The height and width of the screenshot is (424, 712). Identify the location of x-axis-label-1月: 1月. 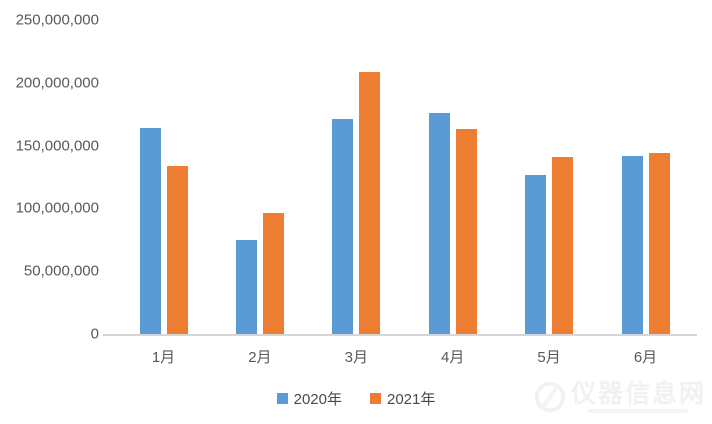
(163, 357).